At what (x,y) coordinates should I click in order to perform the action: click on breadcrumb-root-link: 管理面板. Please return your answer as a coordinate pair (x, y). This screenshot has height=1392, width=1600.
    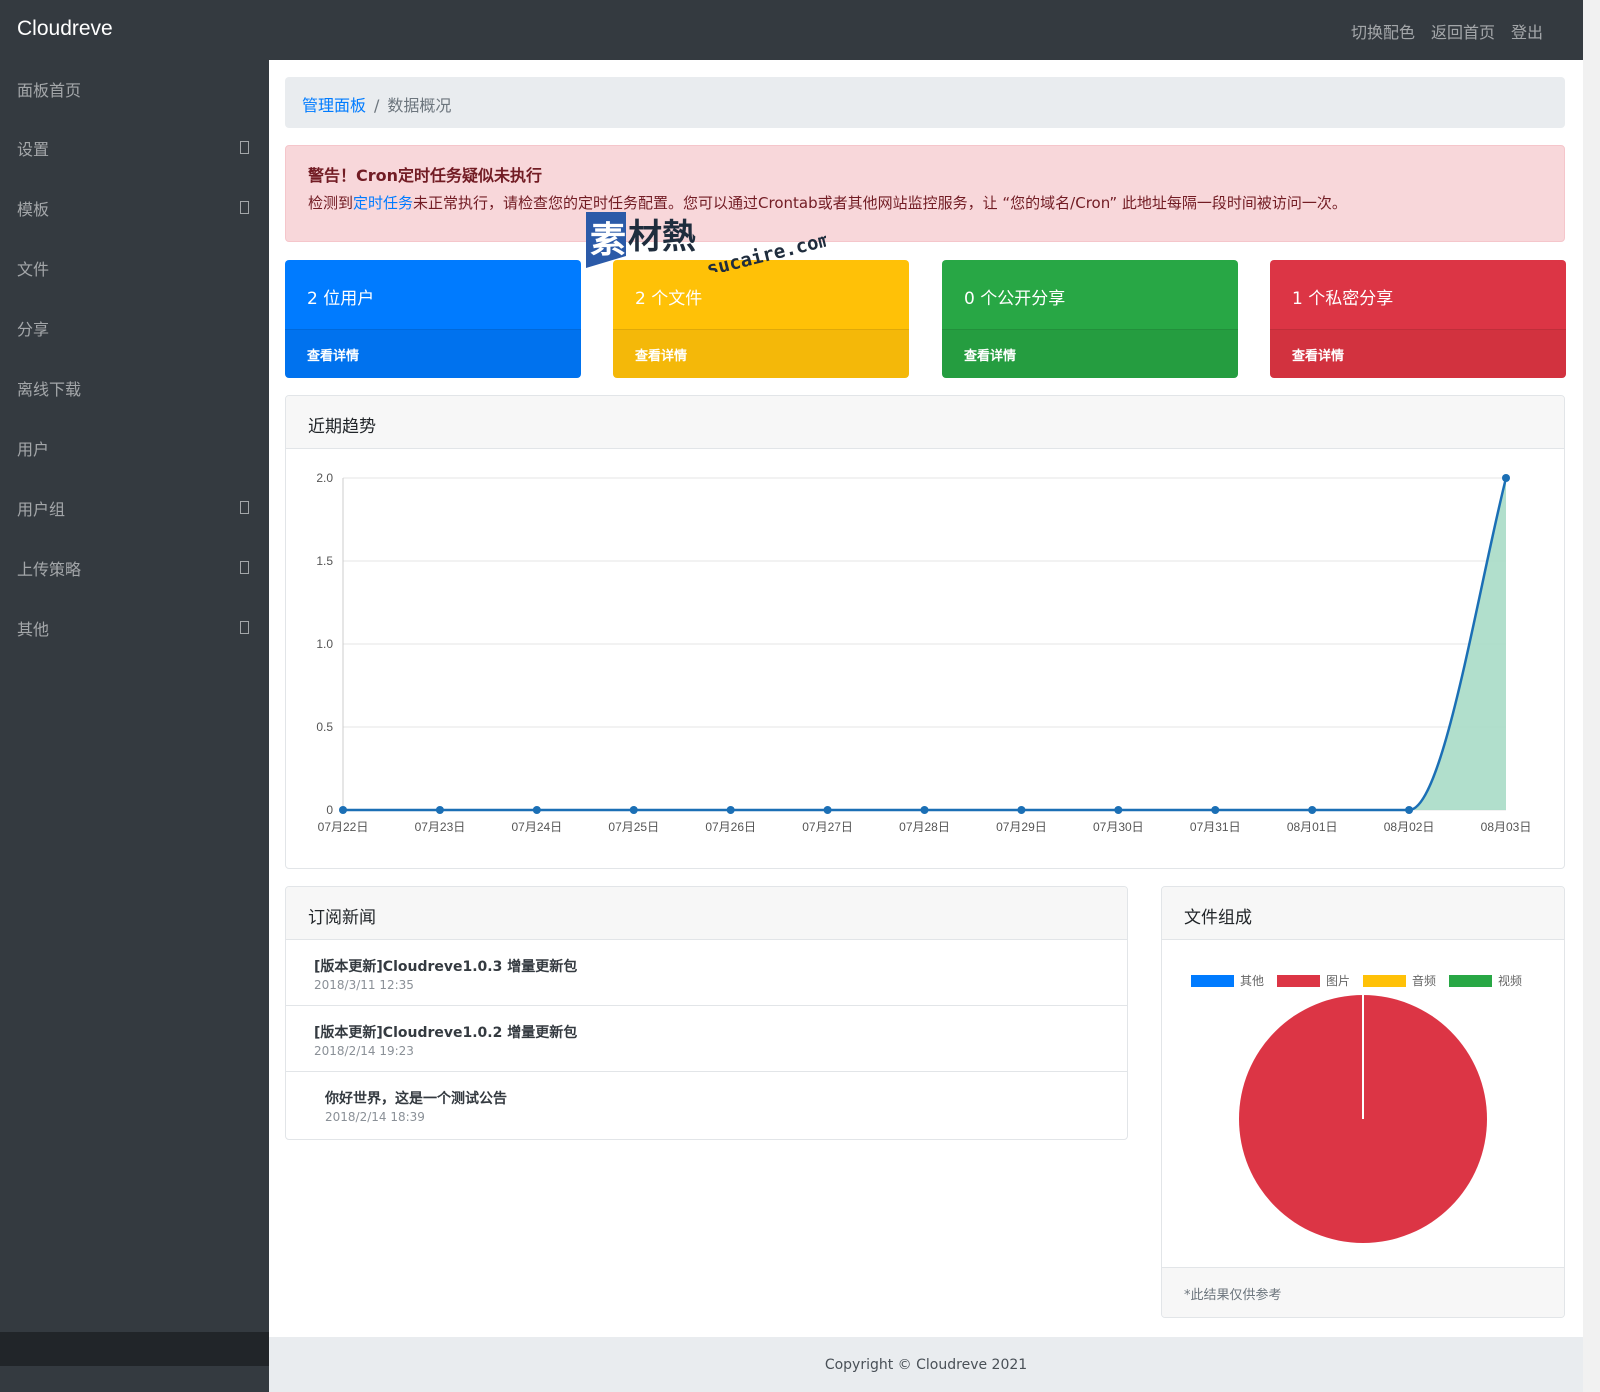
    Looking at the image, I should click on (334, 105).